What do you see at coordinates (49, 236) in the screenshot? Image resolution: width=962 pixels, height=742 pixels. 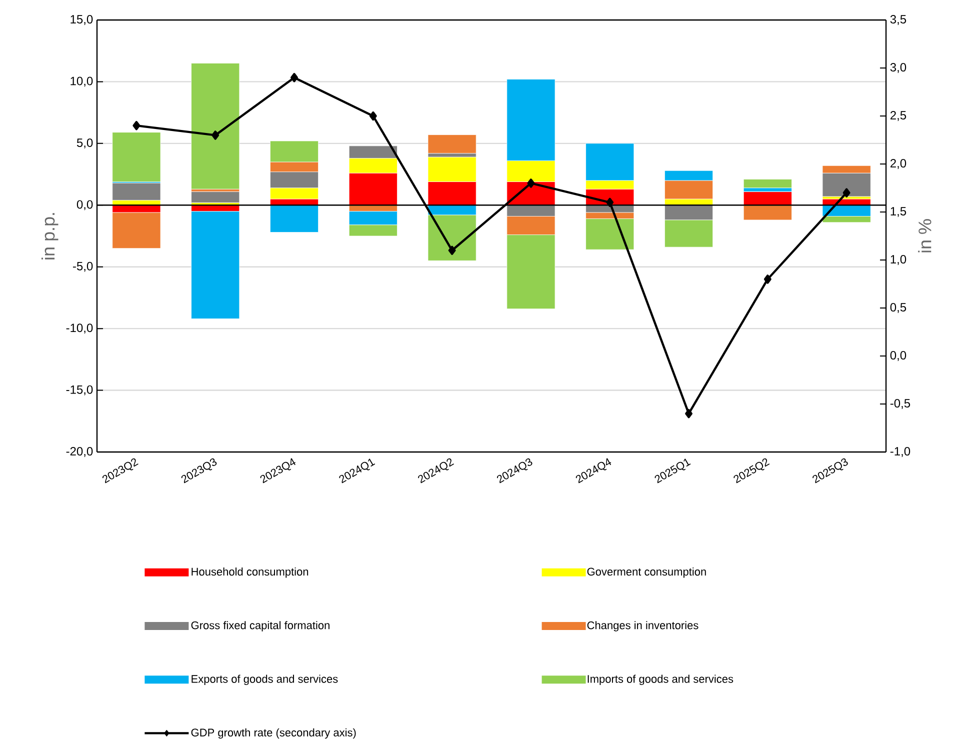 I see `y-axis-title: in p.p.` at bounding box center [49, 236].